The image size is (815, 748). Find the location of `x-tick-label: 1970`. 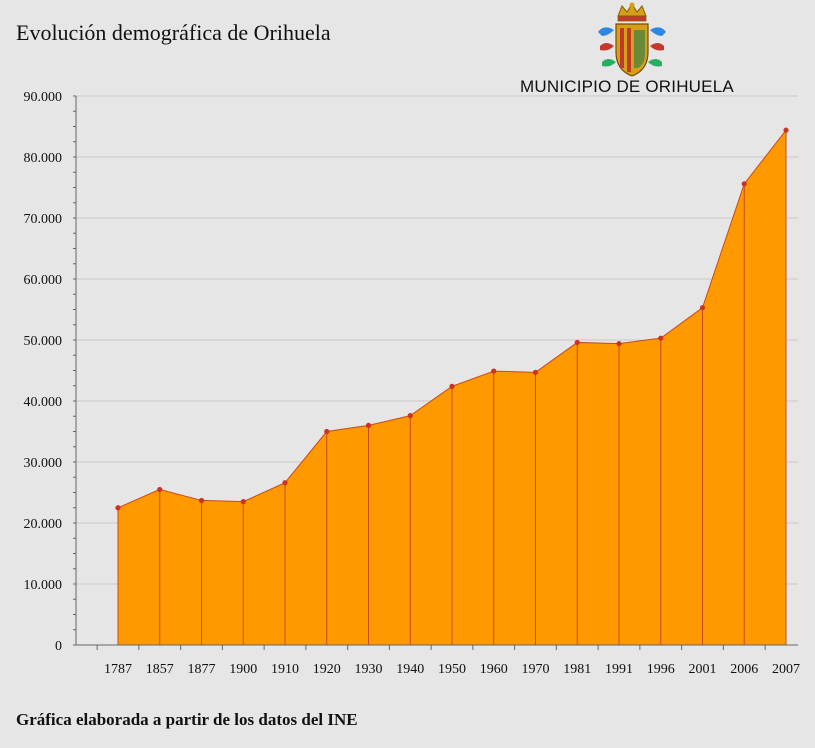

x-tick-label: 1970 is located at coordinates (536, 669).